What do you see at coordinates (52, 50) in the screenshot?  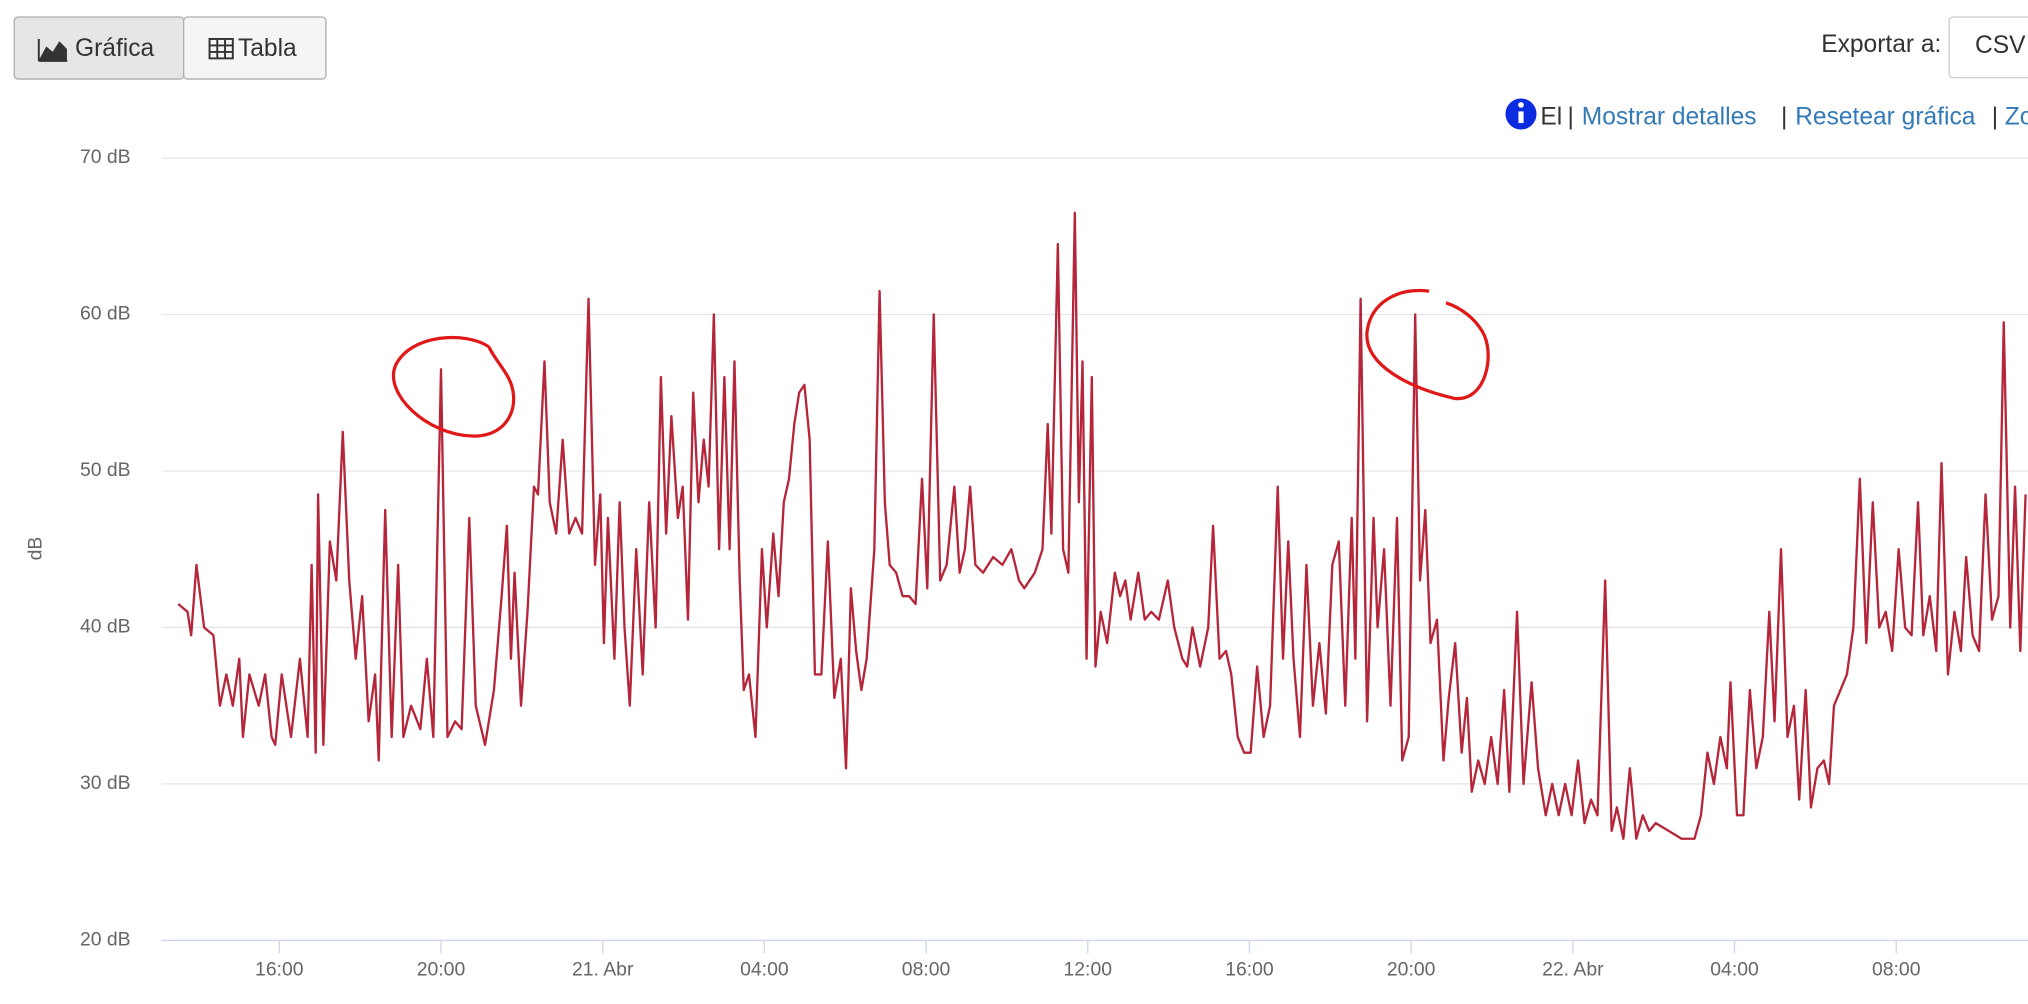 I see `chart-icon` at bounding box center [52, 50].